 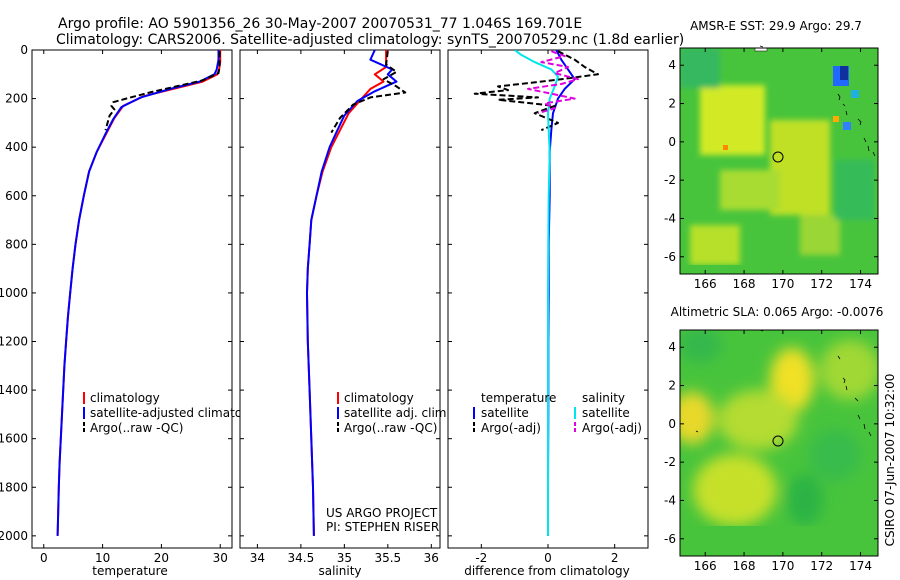 I want to click on series-line-satellite, so click(x=536, y=293).